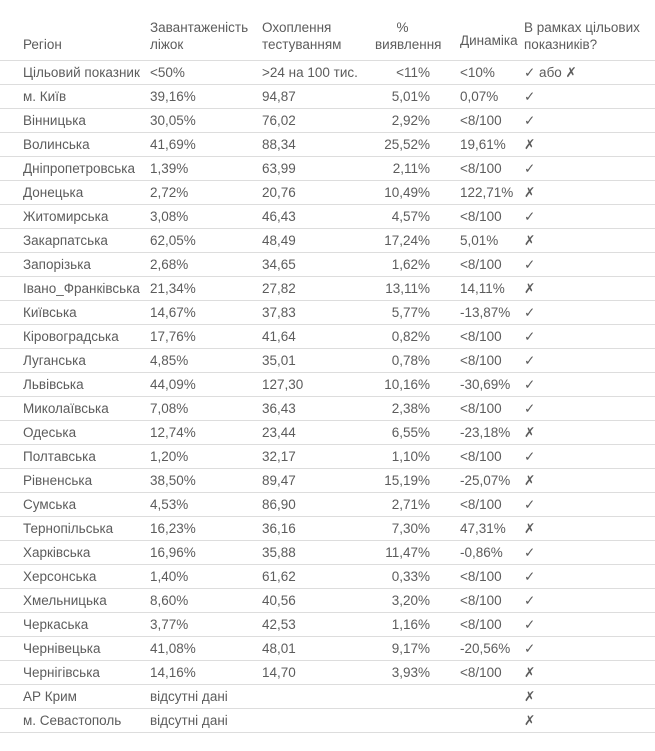 Image resolution: width=655 pixels, height=751 pixels. What do you see at coordinates (417, 528) in the screenshot?
I see `region-row-cell-detection-rate: 7,30%` at bounding box center [417, 528].